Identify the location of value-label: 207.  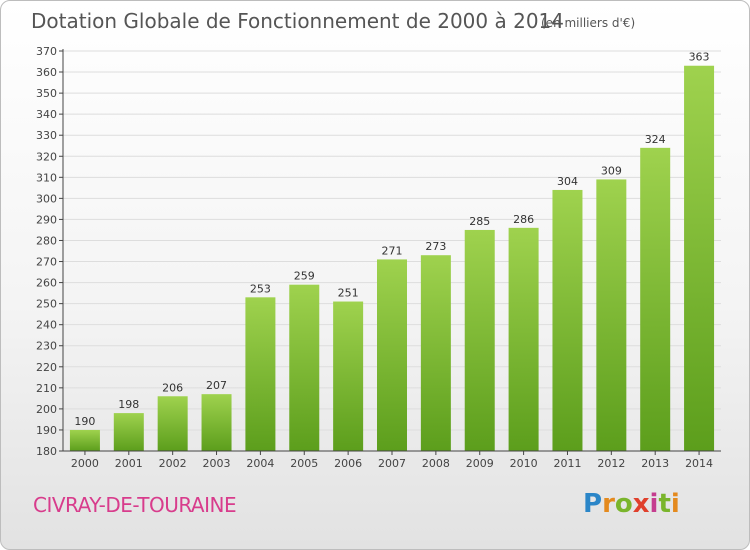
(216, 385).